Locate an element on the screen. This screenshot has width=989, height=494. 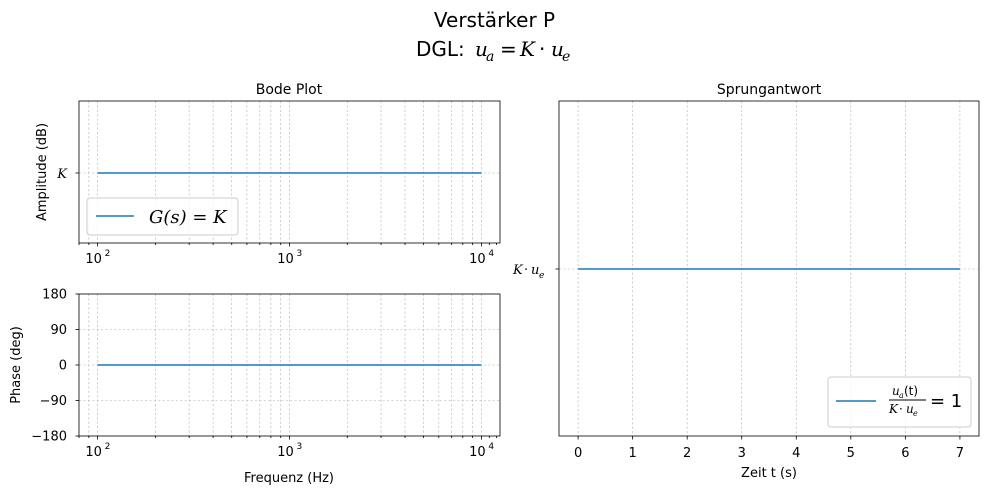
phase-xlabel: Frequenz (Hz) is located at coordinates (289, 478).